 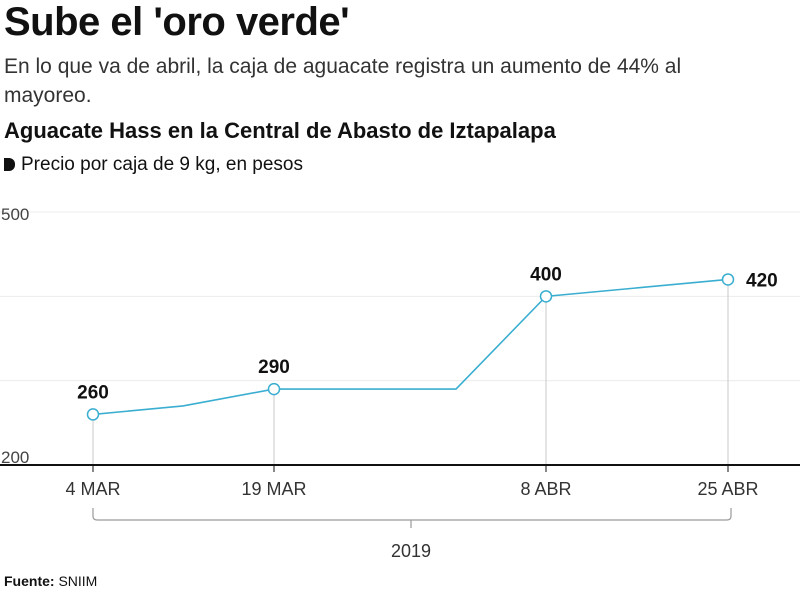 What do you see at coordinates (15, 457) in the screenshot?
I see `y-tick-label: 200` at bounding box center [15, 457].